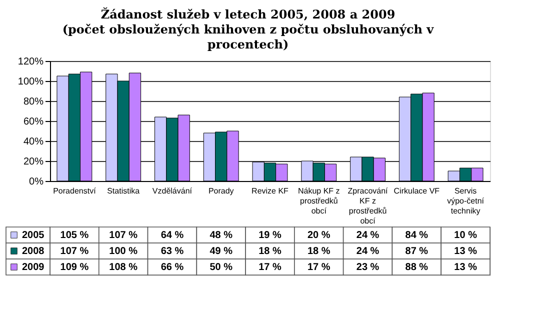 This screenshot has width=550, height=320. I want to click on y-tick-label: 100%, so click(31, 82).